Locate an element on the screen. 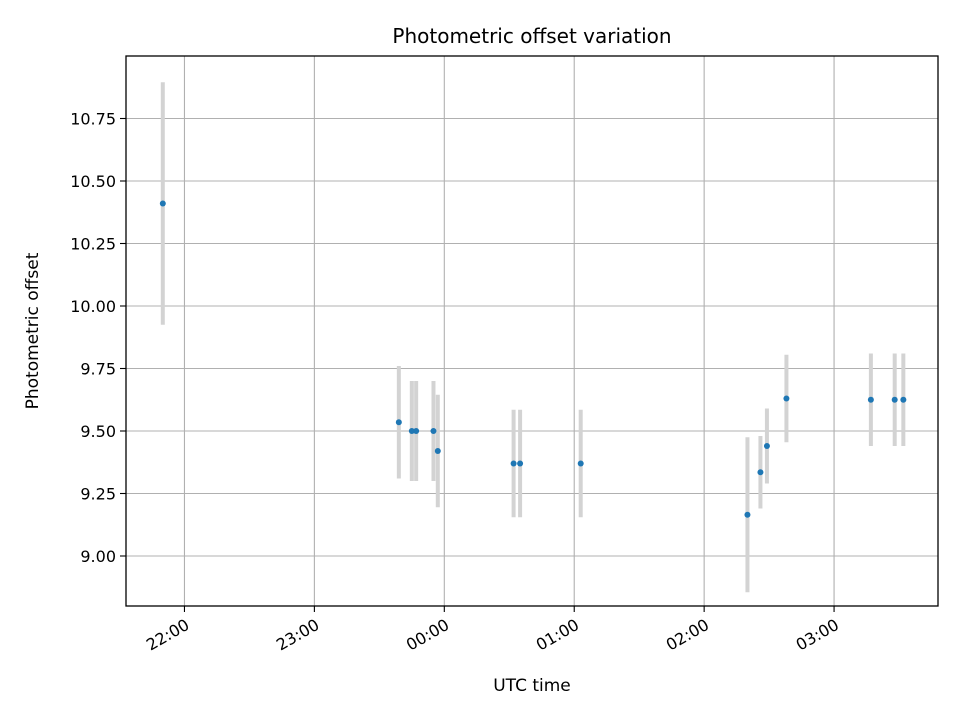  y-tick-label: 9.25 is located at coordinates (98, 494).